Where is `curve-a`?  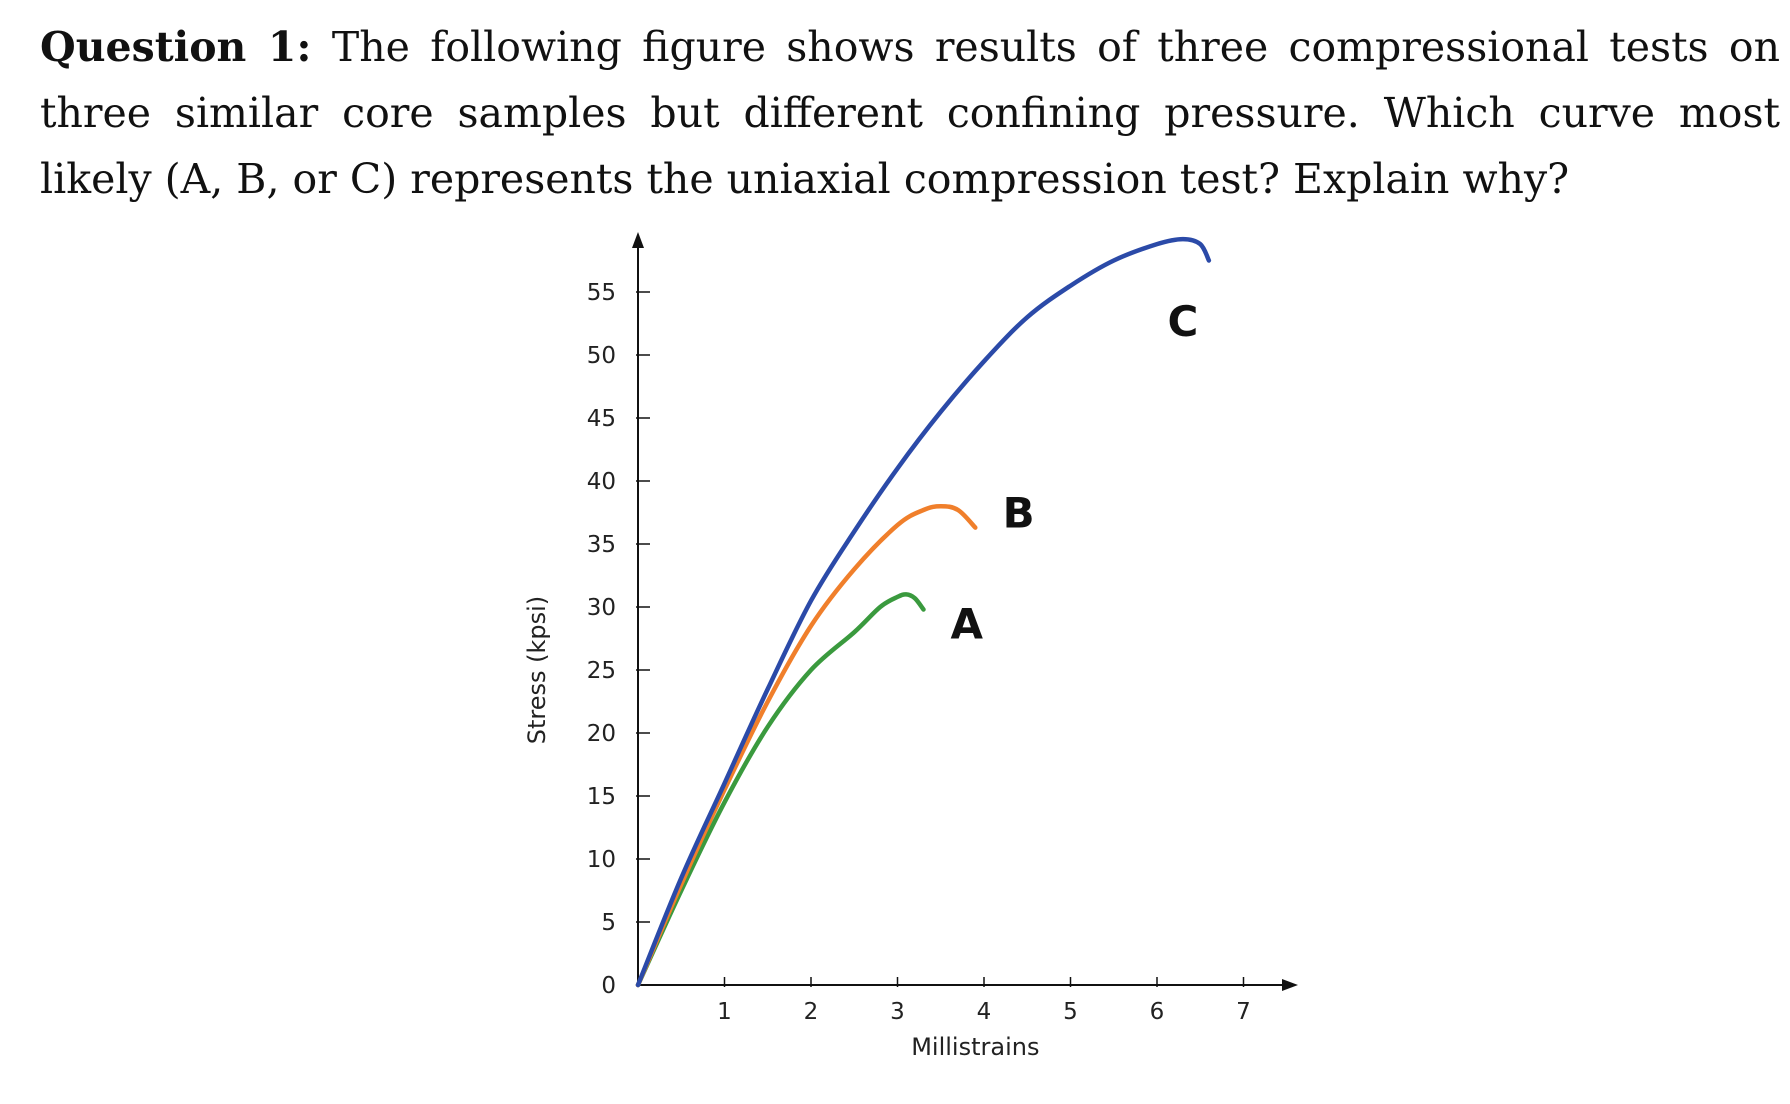
curve-a is located at coordinates (780, 790).